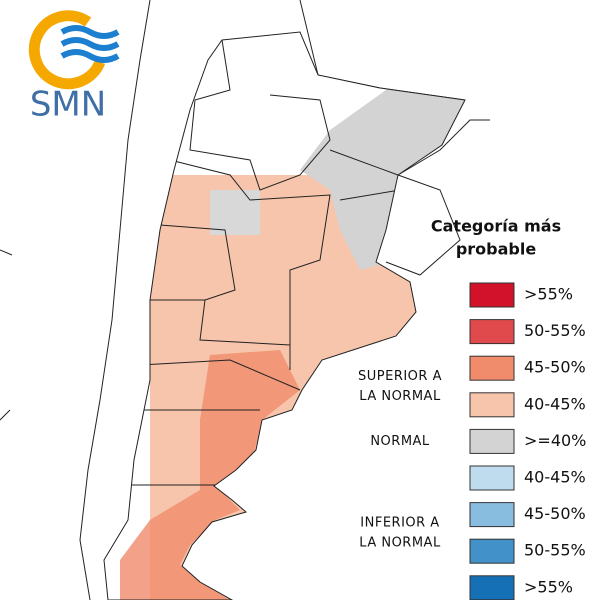 Image resolution: width=600 pixels, height=600 pixels. What do you see at coordinates (496, 226) in the screenshot?
I see `legend-title: Categoría más` at bounding box center [496, 226].